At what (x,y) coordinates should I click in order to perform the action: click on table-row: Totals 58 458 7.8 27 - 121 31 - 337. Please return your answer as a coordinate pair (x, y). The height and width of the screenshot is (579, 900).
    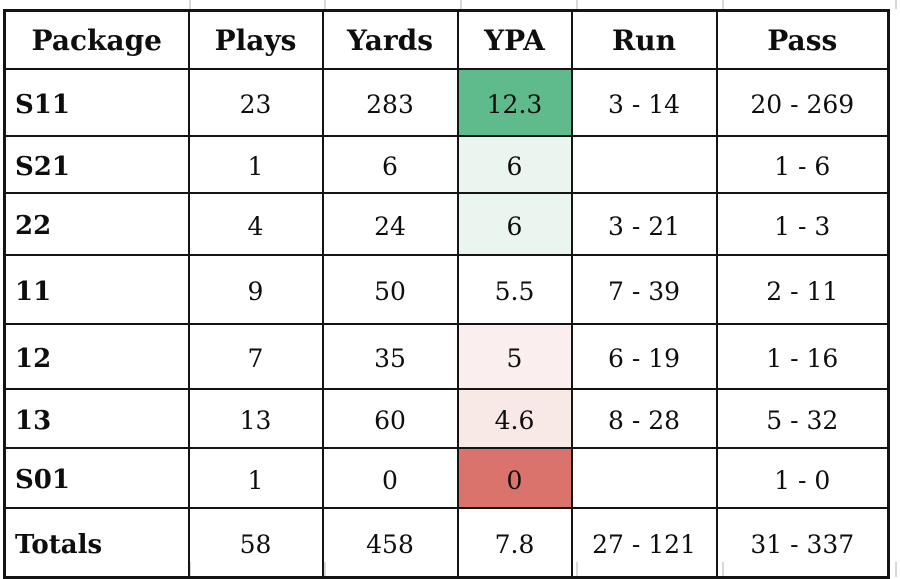
    Looking at the image, I should click on (446, 543).